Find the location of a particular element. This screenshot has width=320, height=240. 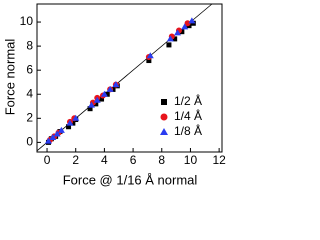

x-tick-label: 0 is located at coordinates (47, 160).